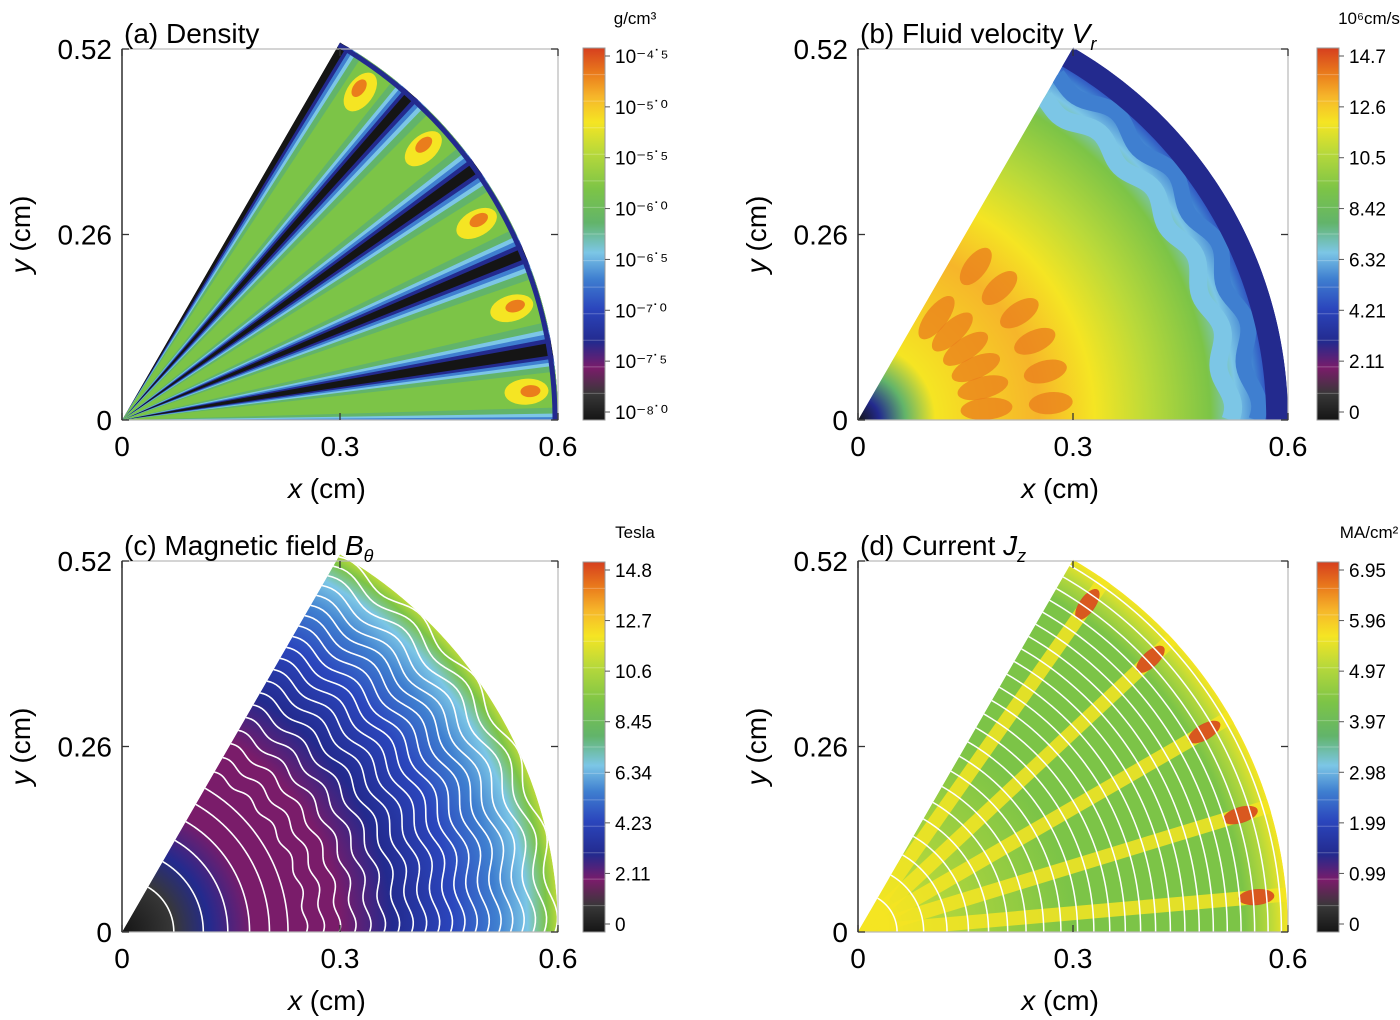 Image resolution: width=1400 pixels, height=1020 pixels. Describe the element at coordinates (20, 266) in the screenshot. I see `y-axis-var: y` at that location.